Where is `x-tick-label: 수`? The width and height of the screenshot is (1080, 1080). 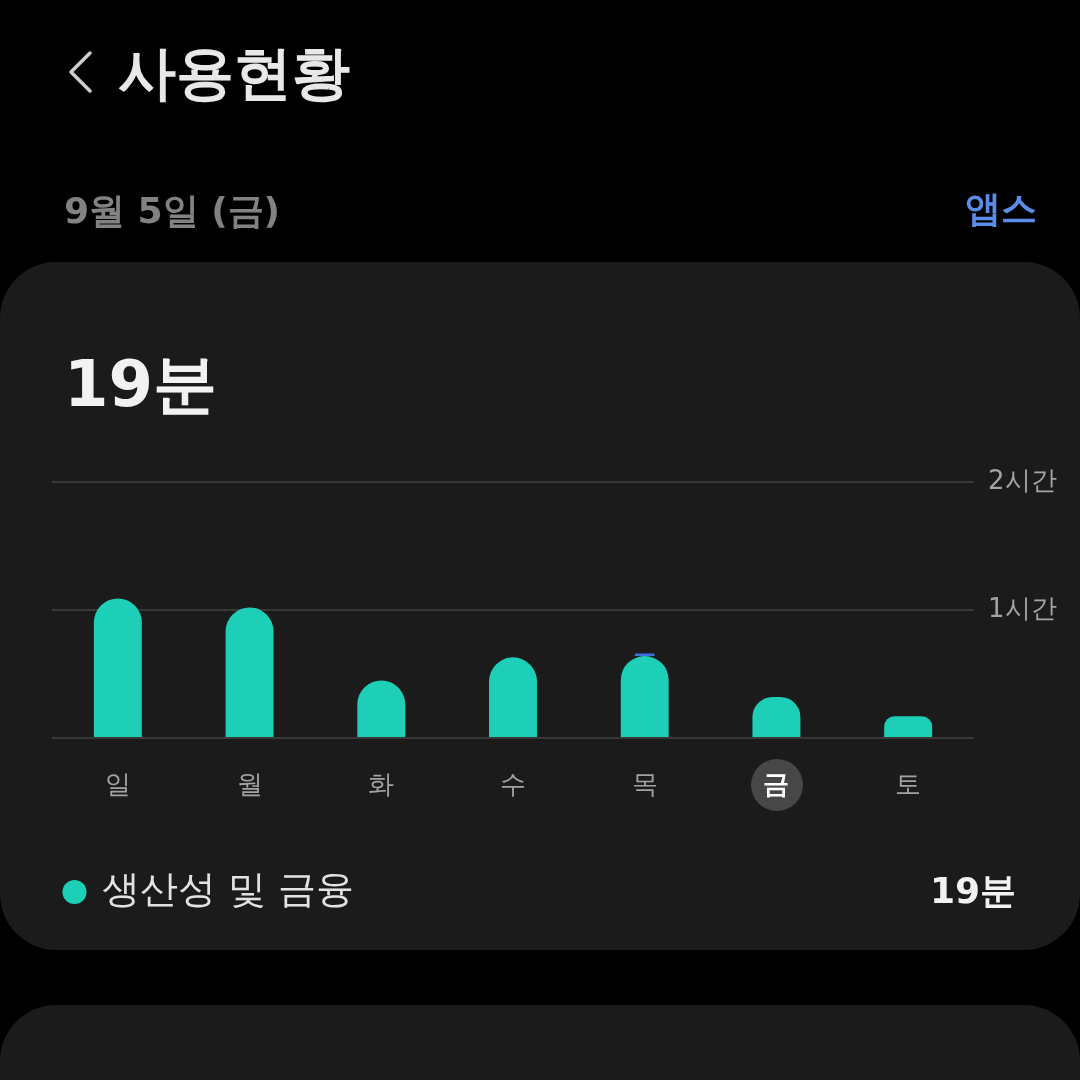
x-tick-label: 수 is located at coordinates (513, 784).